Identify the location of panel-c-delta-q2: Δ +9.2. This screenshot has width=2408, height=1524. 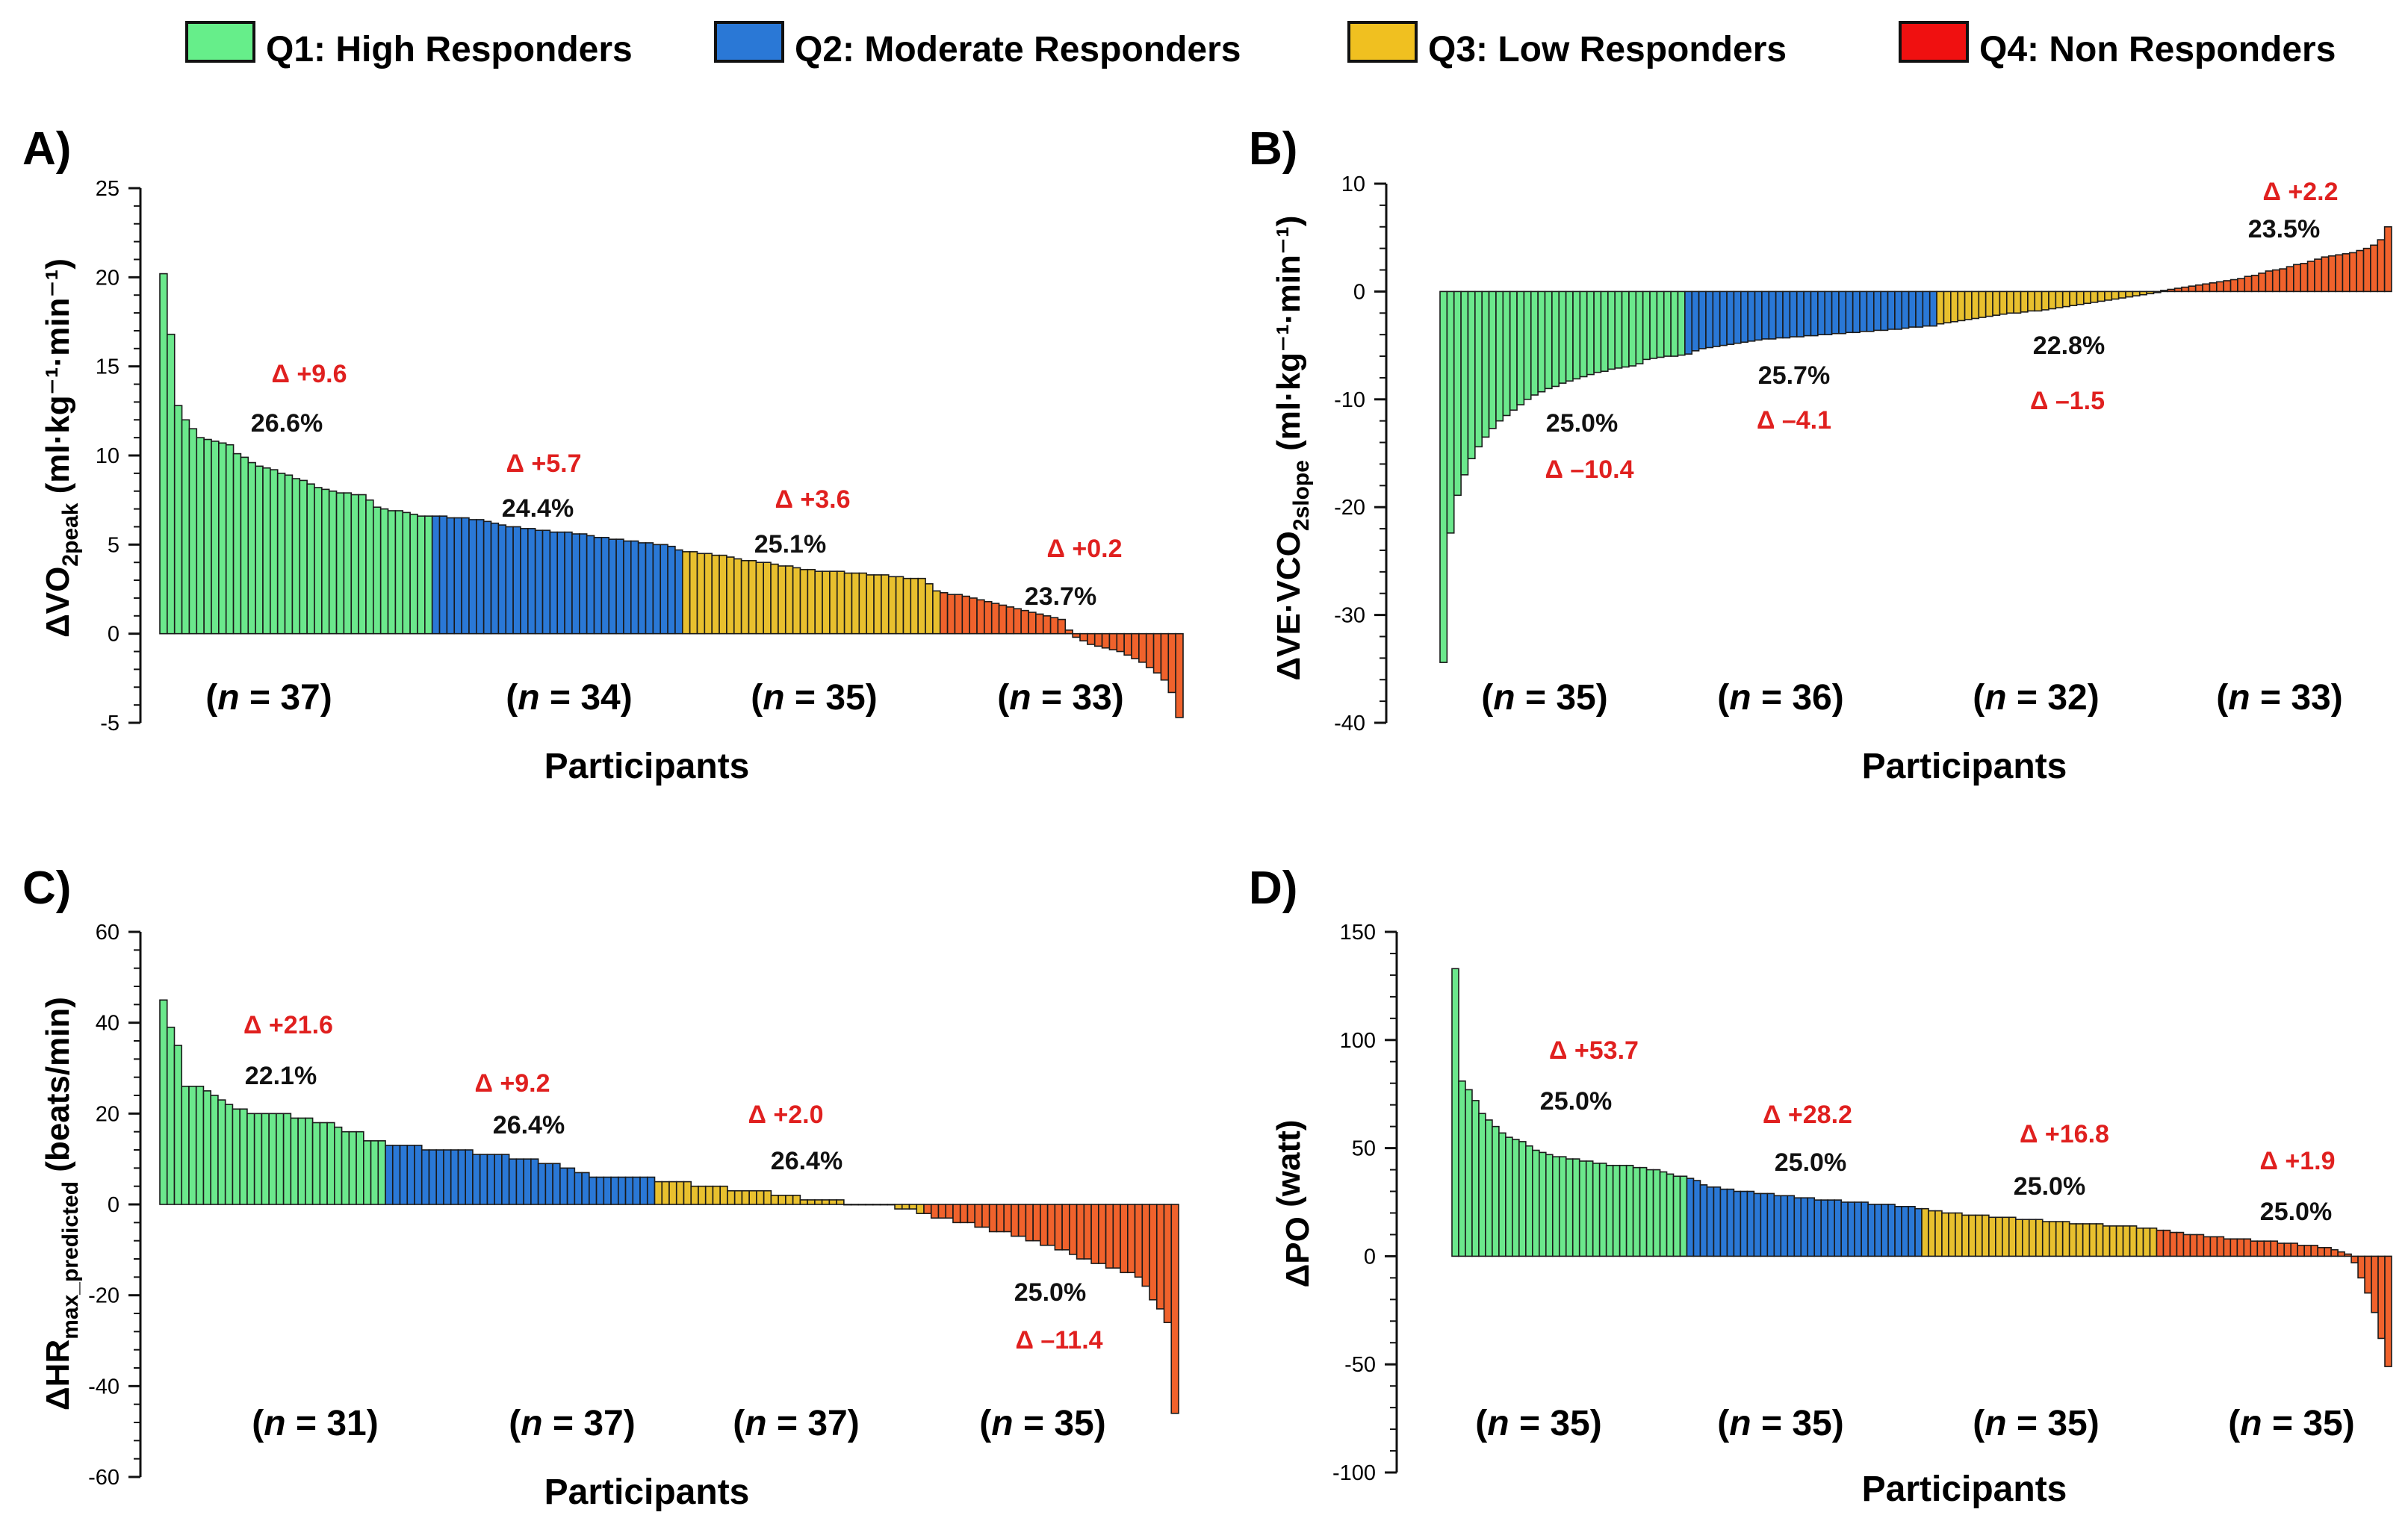
(512, 1083).